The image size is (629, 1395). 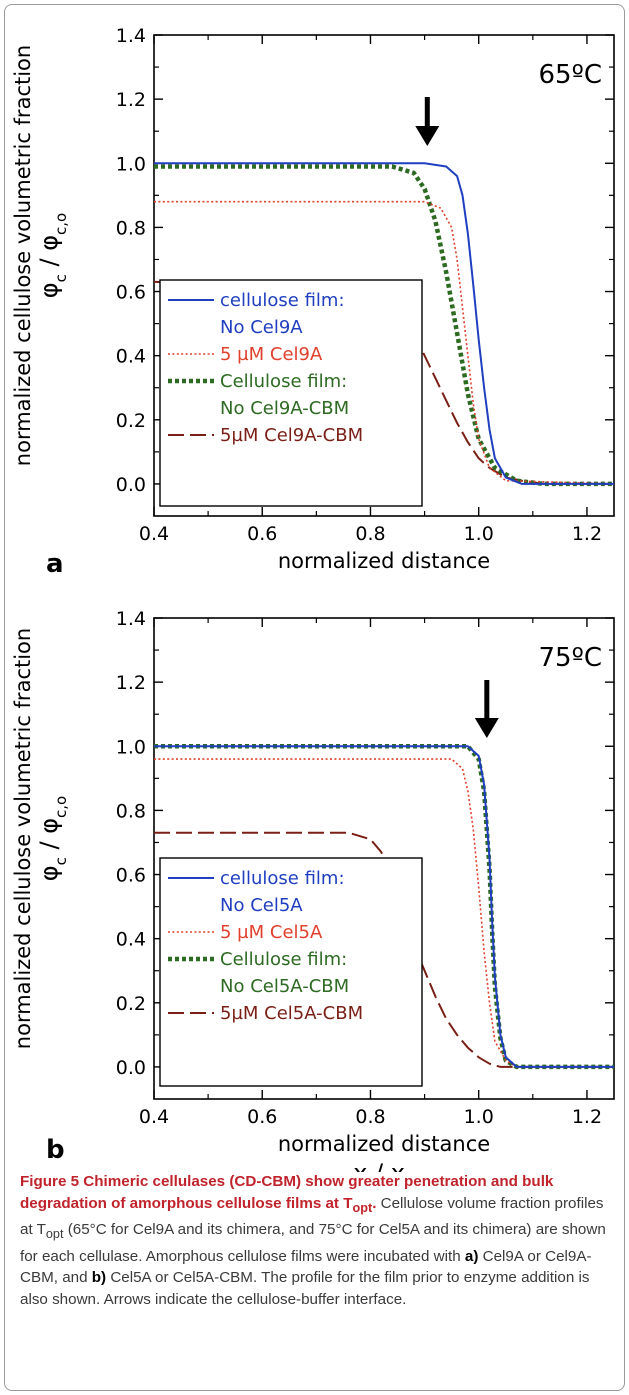 What do you see at coordinates (571, 658) in the screenshot?
I see `temperature-label: 75ºC` at bounding box center [571, 658].